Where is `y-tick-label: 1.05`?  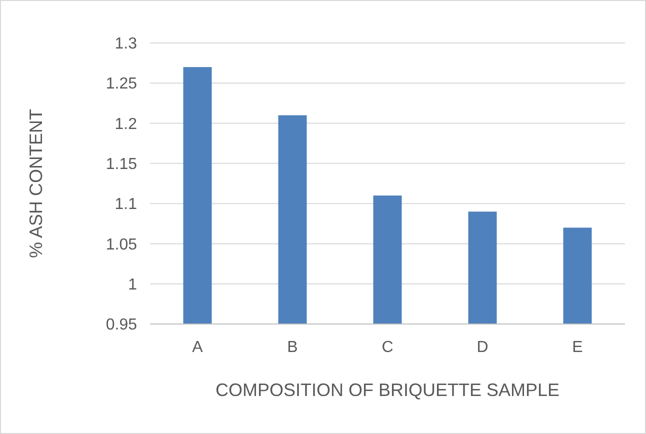
y-tick-label: 1.05 is located at coordinates (122, 245).